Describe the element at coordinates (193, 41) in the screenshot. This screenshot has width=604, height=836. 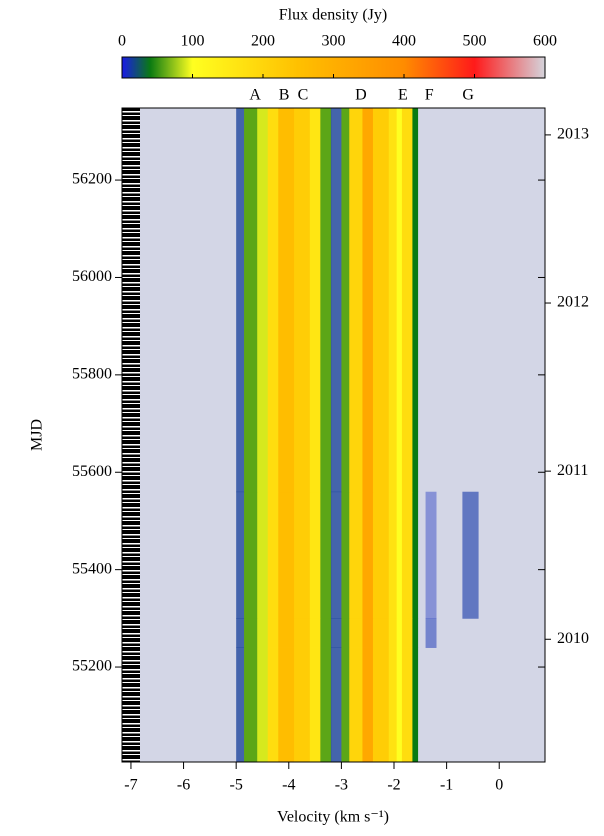
I see `colorbar-tick-label: 100` at that location.